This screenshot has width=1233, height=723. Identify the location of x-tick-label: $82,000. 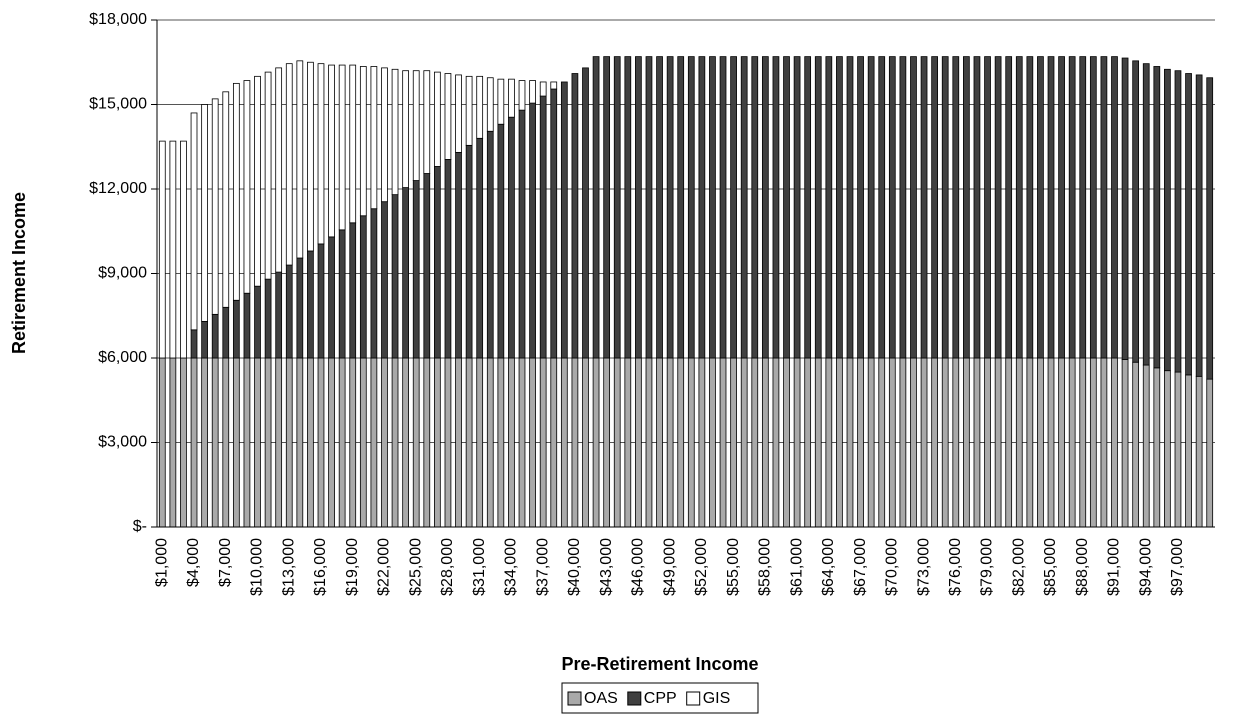
(1018, 567).